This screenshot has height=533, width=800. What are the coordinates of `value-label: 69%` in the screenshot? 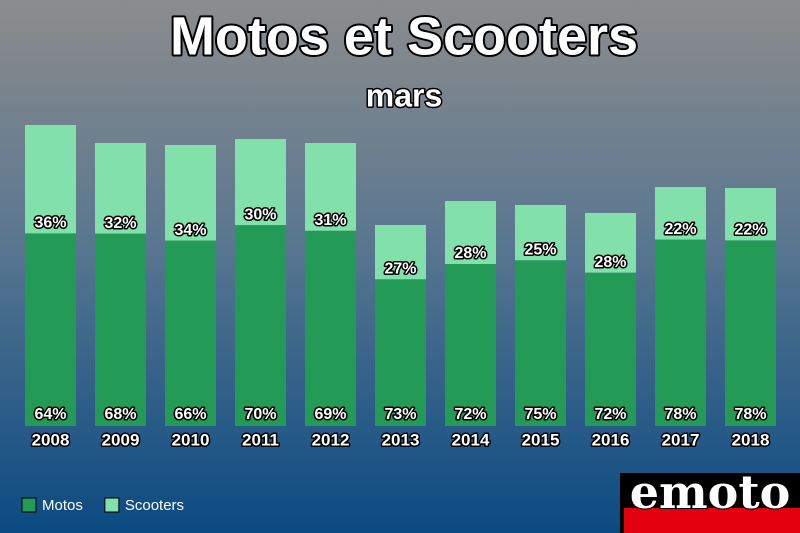 It's located at (330, 414).